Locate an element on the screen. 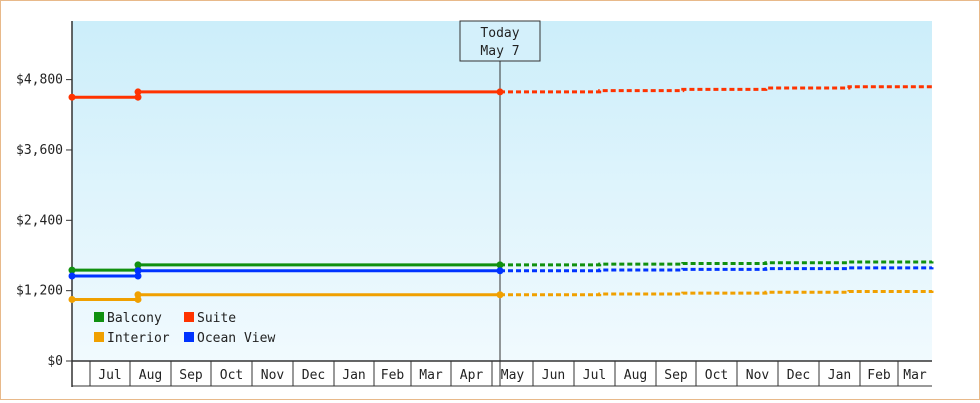 The height and width of the screenshot is (403, 980). legend: Balcony Suite Interior Ocean View is located at coordinates (184, 328).